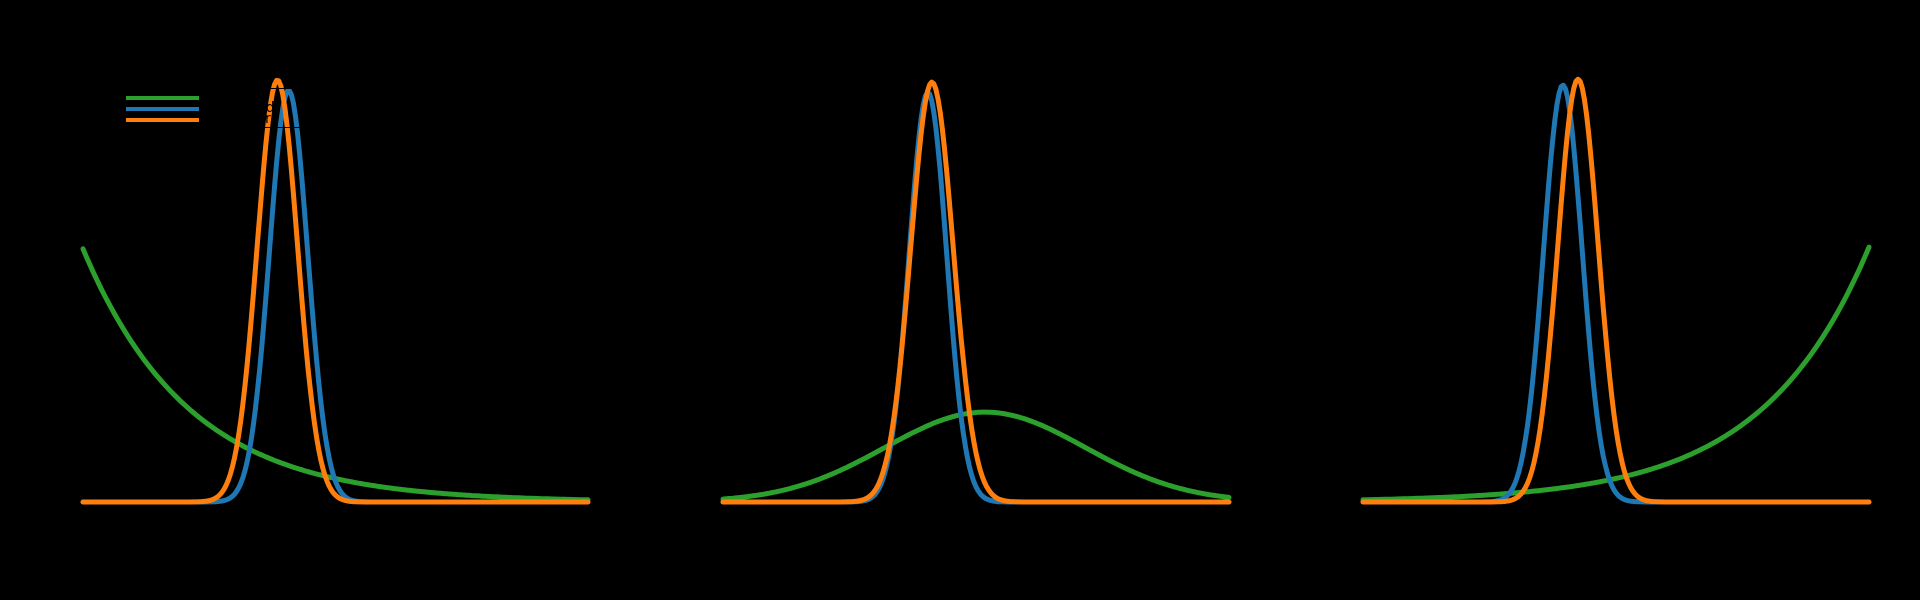 The width and height of the screenshot is (1920, 600). I want to click on left-panel-prior-curve, so click(335, 374).